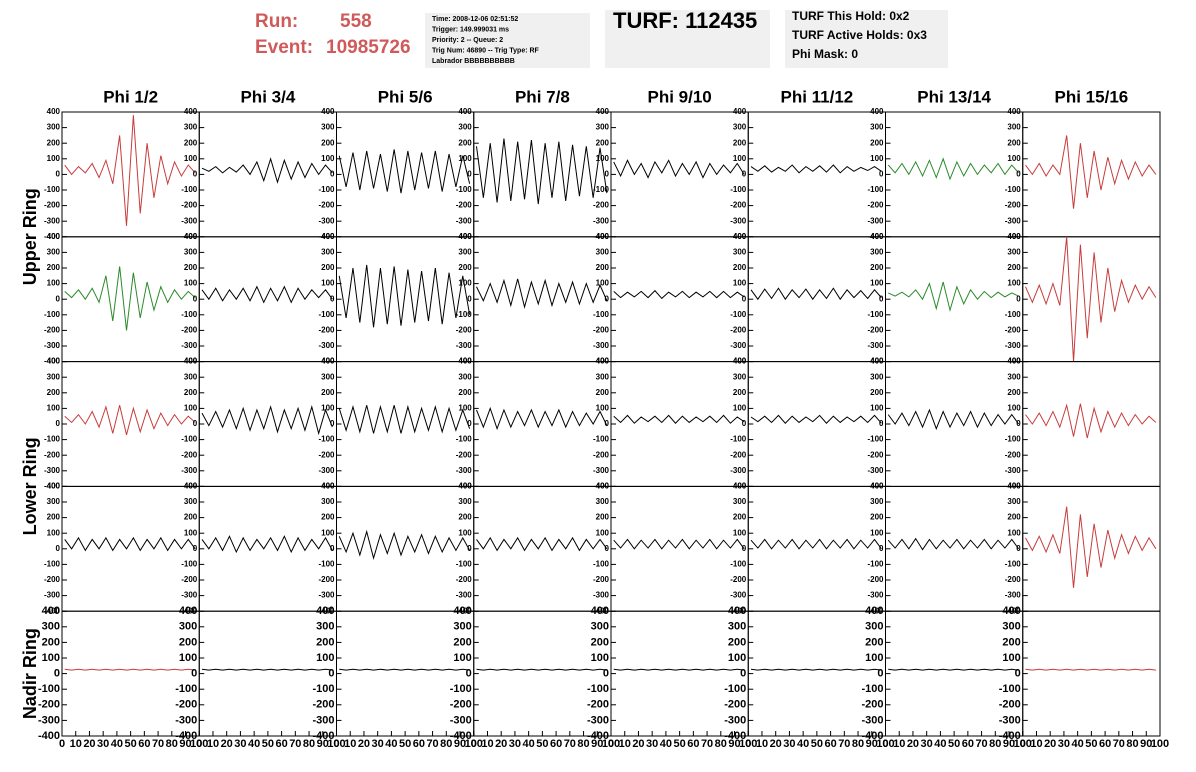 The image size is (1196, 772). What do you see at coordinates (267, 96) in the screenshot?
I see `column-title: Phi 3/4` at bounding box center [267, 96].